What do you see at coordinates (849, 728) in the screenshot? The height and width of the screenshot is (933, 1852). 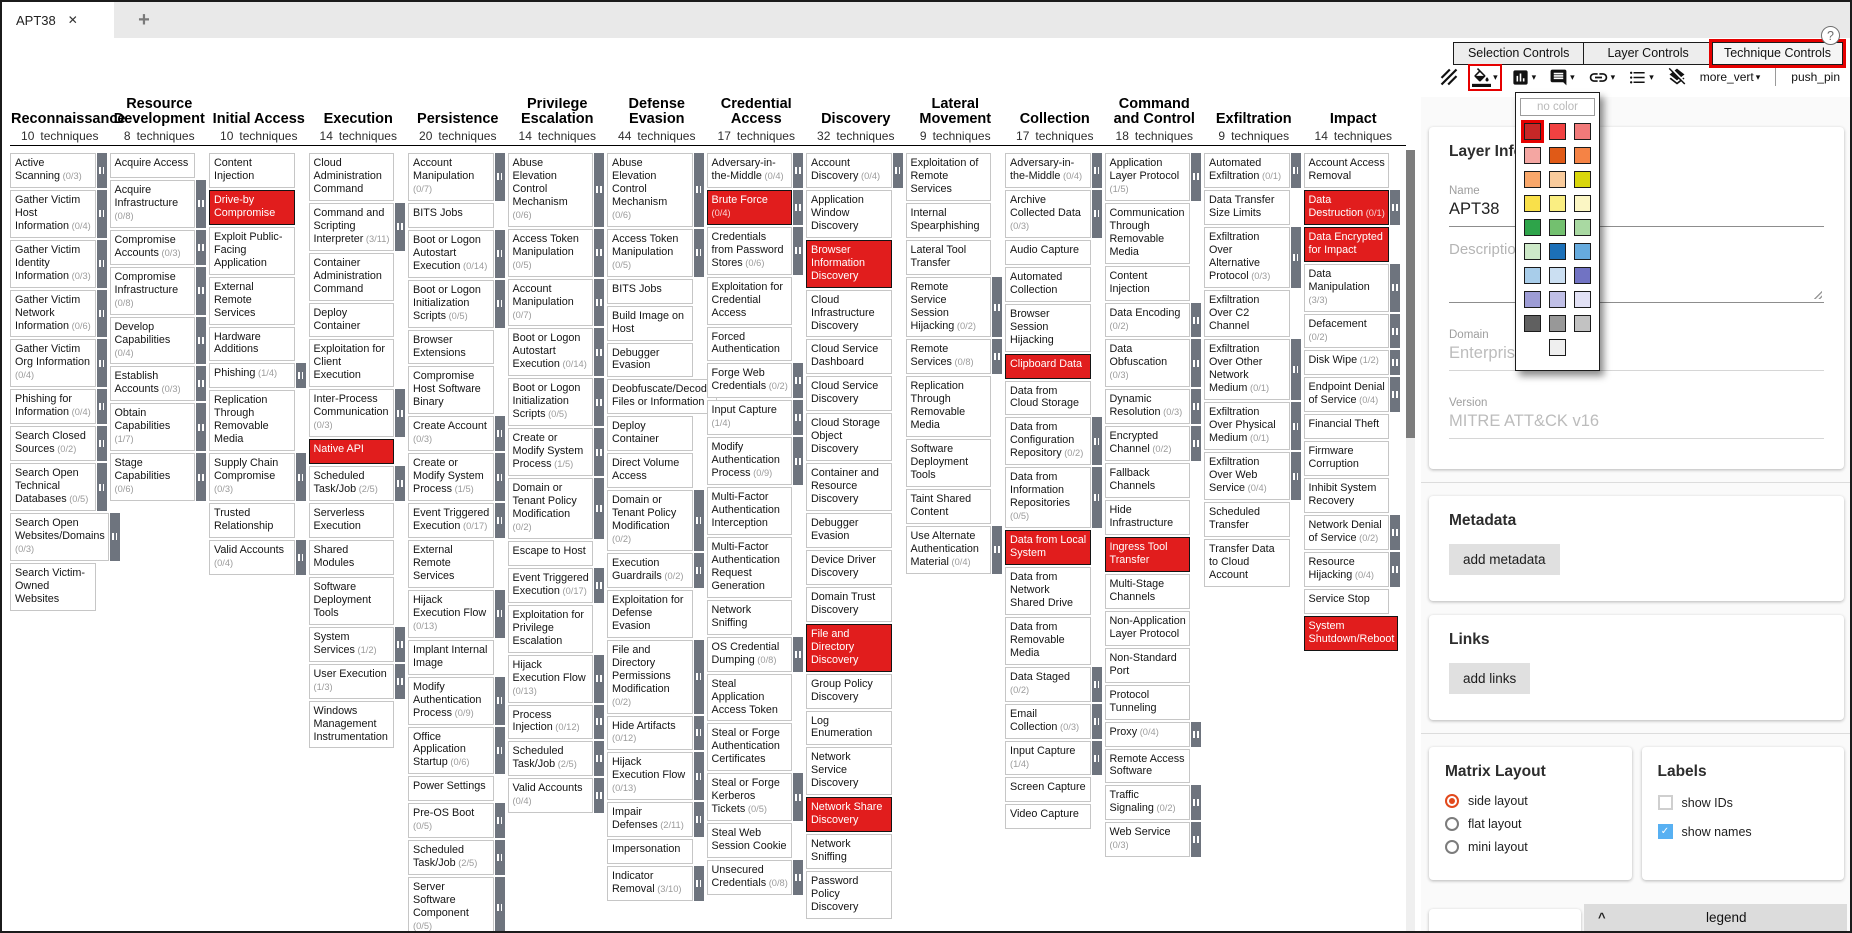 I see `technique-cell: Log Enumeration` at bounding box center [849, 728].